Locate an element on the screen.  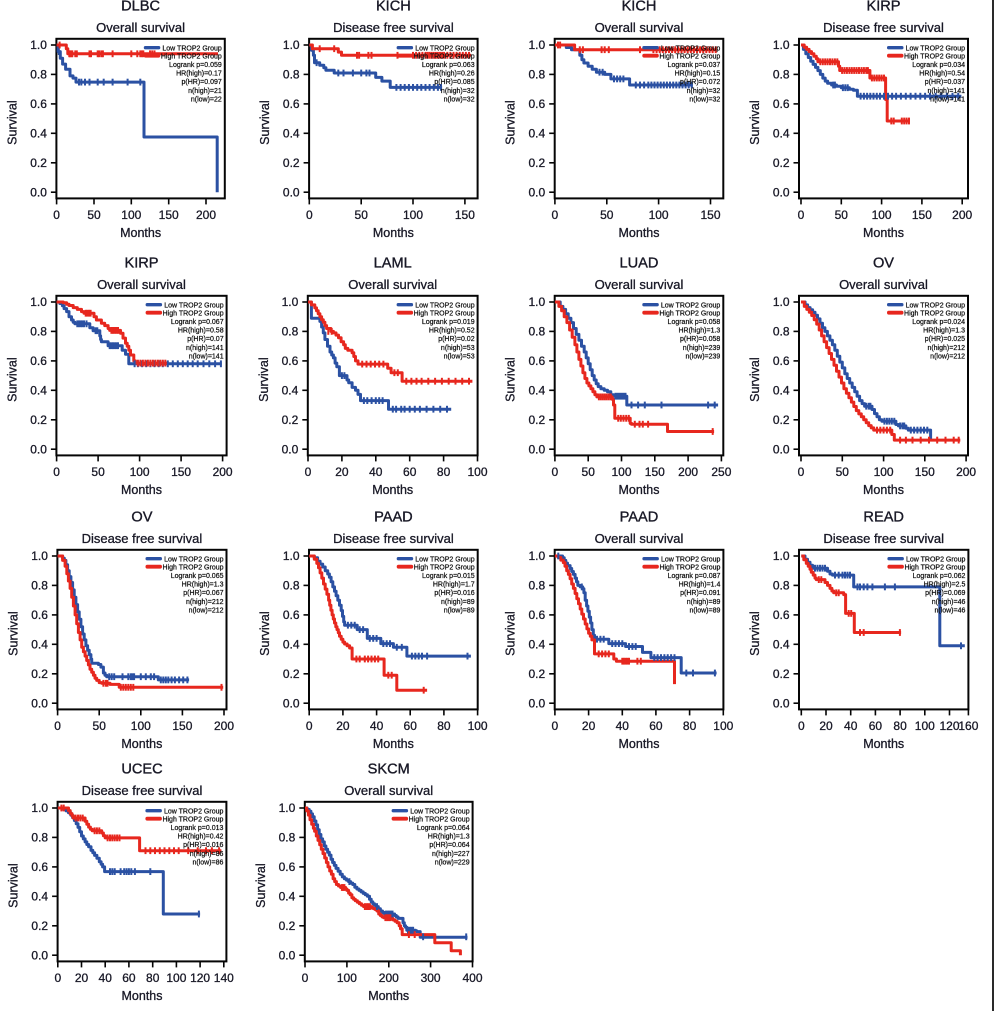
svg-text: Logrank p=0.067 is located at coordinates (197, 322).